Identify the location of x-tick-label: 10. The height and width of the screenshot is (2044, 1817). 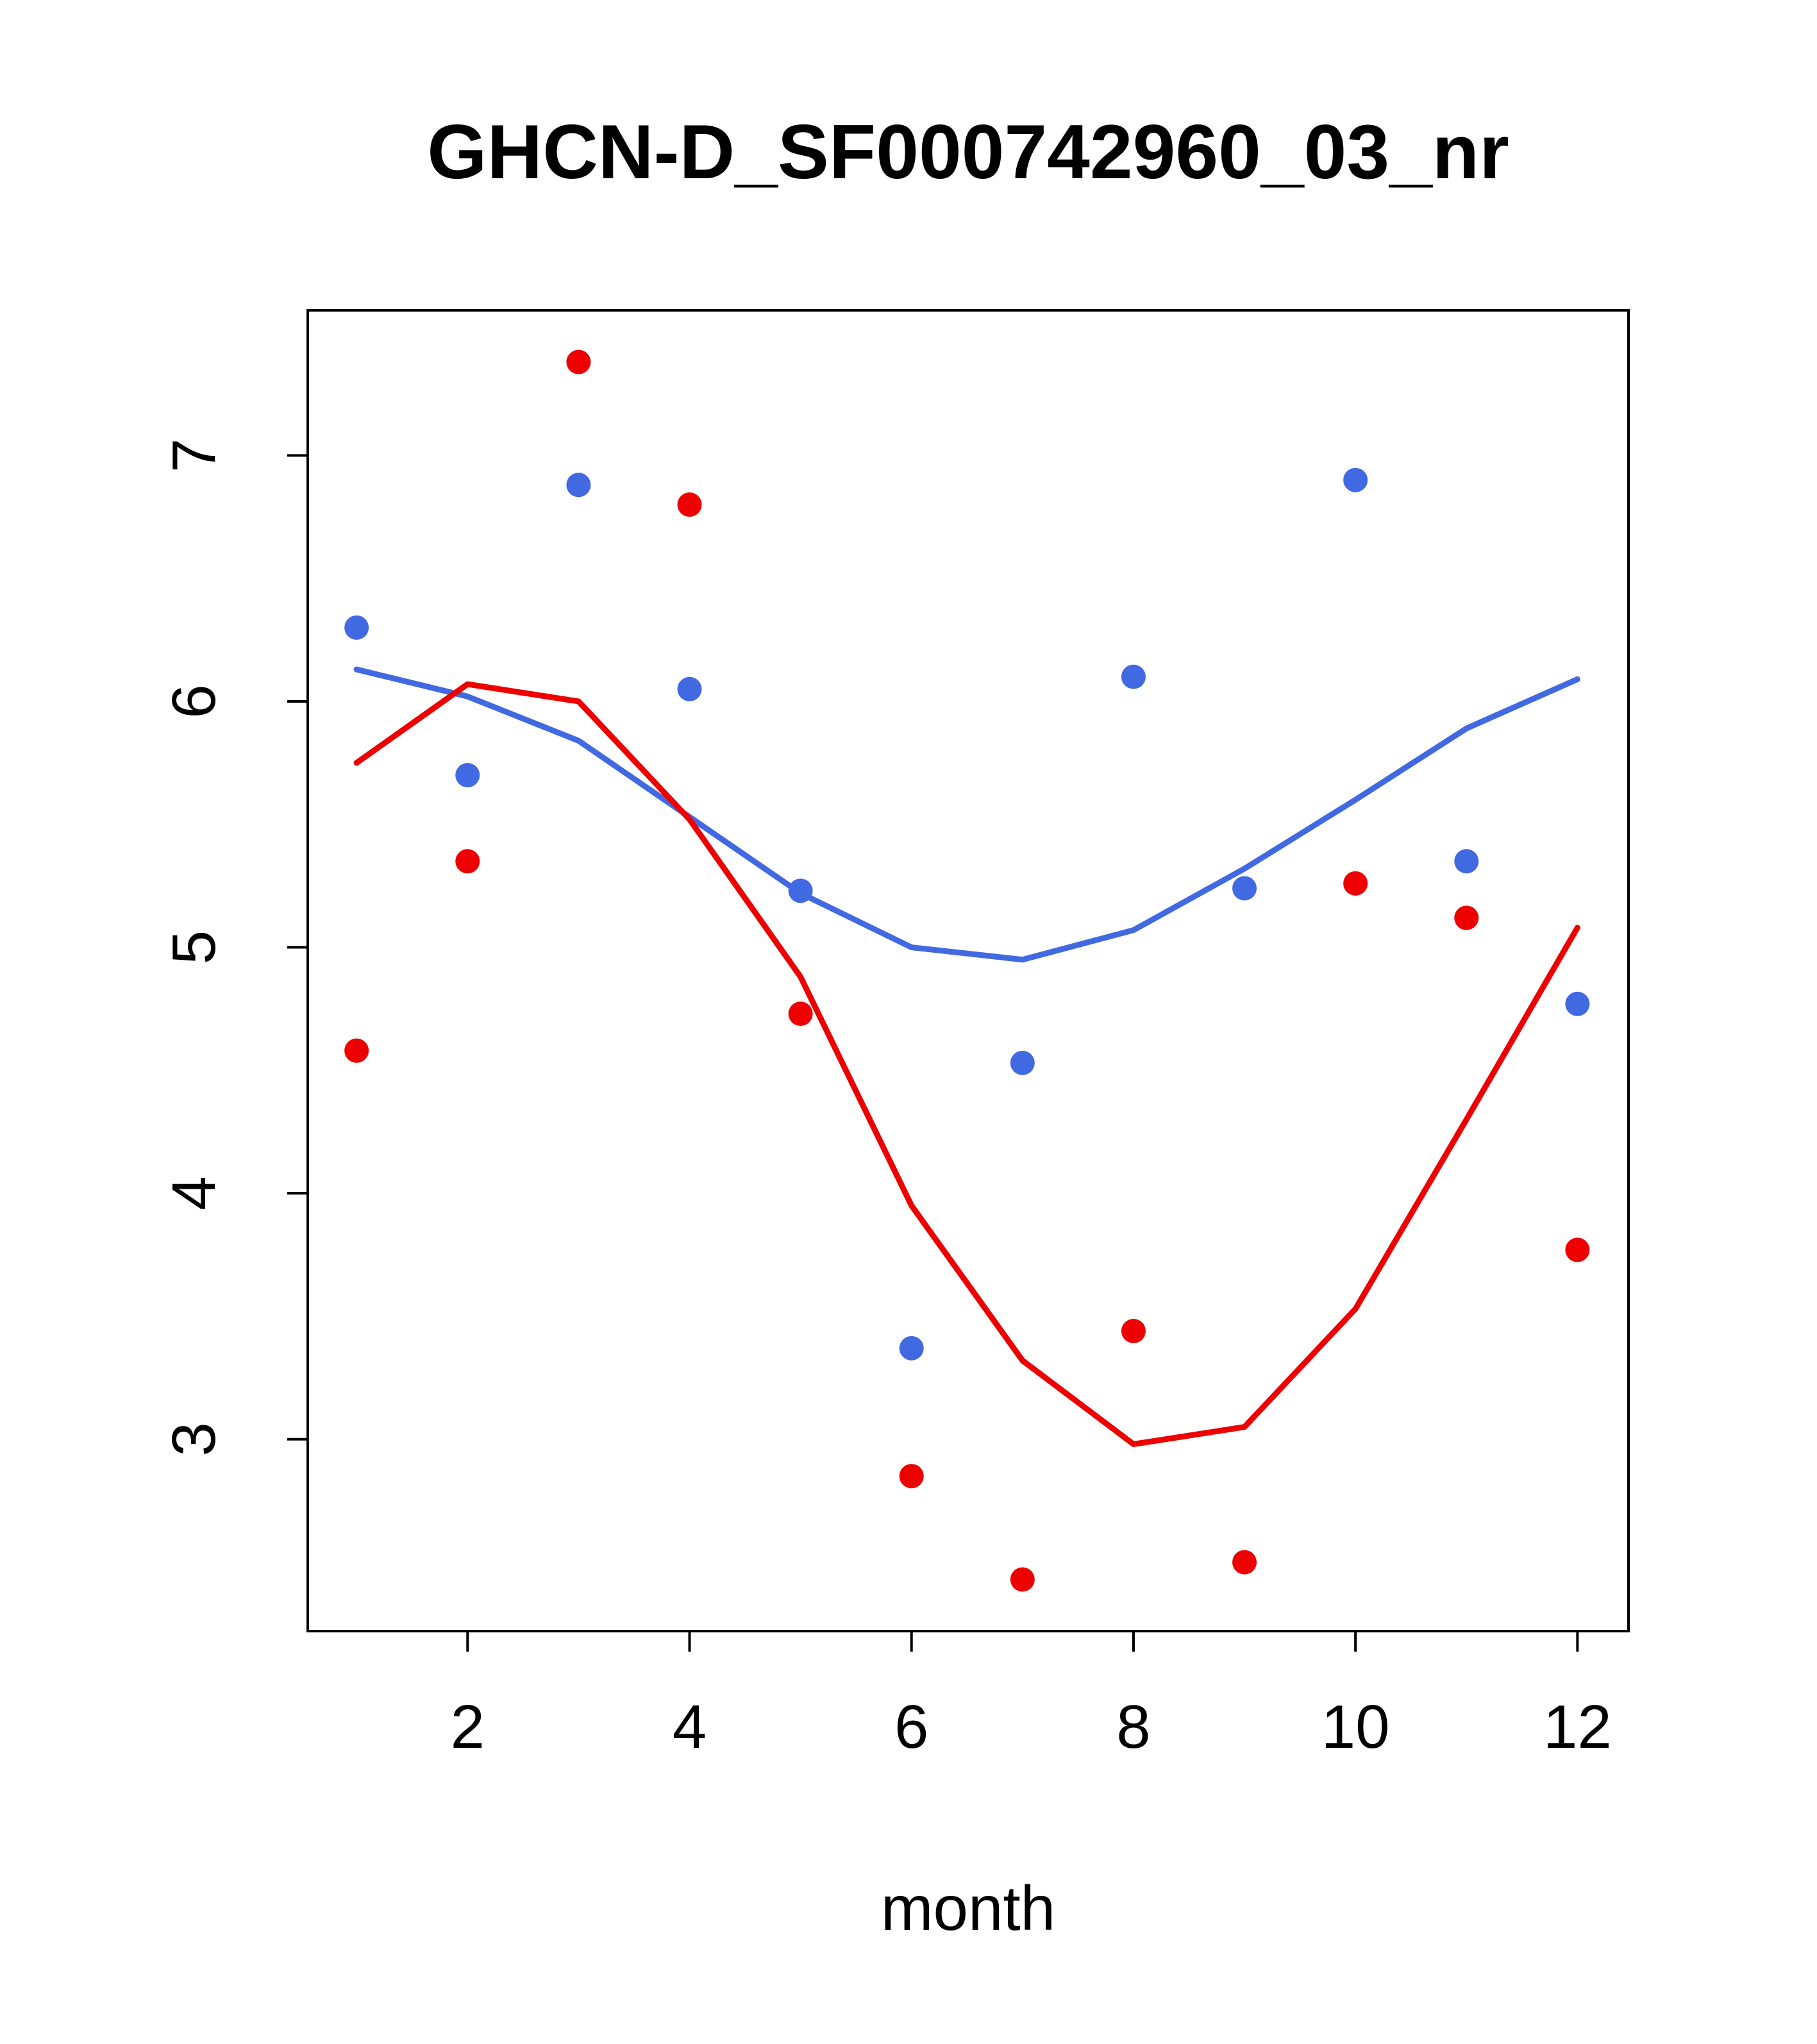
(1356, 1727).